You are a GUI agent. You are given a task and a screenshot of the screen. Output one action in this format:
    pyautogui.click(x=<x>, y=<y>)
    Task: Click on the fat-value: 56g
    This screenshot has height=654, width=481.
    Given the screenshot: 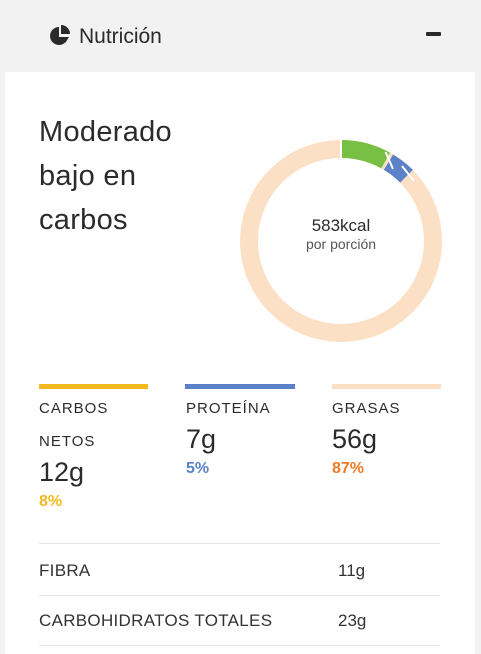 What is the action you would take?
    pyautogui.click(x=355, y=439)
    